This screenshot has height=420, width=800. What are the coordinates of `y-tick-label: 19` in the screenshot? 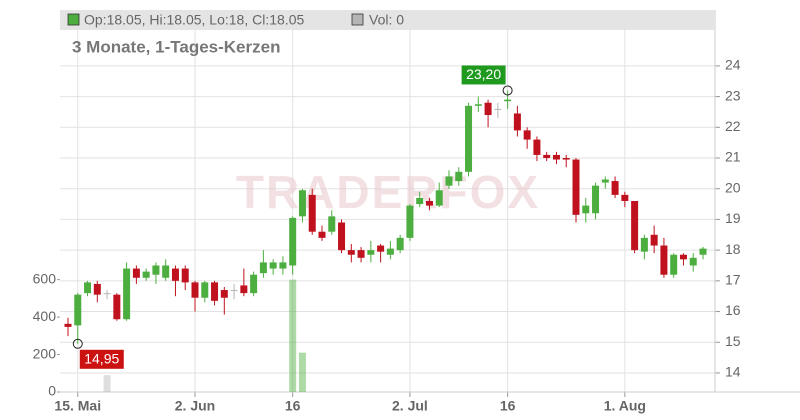 It's located at (733, 218).